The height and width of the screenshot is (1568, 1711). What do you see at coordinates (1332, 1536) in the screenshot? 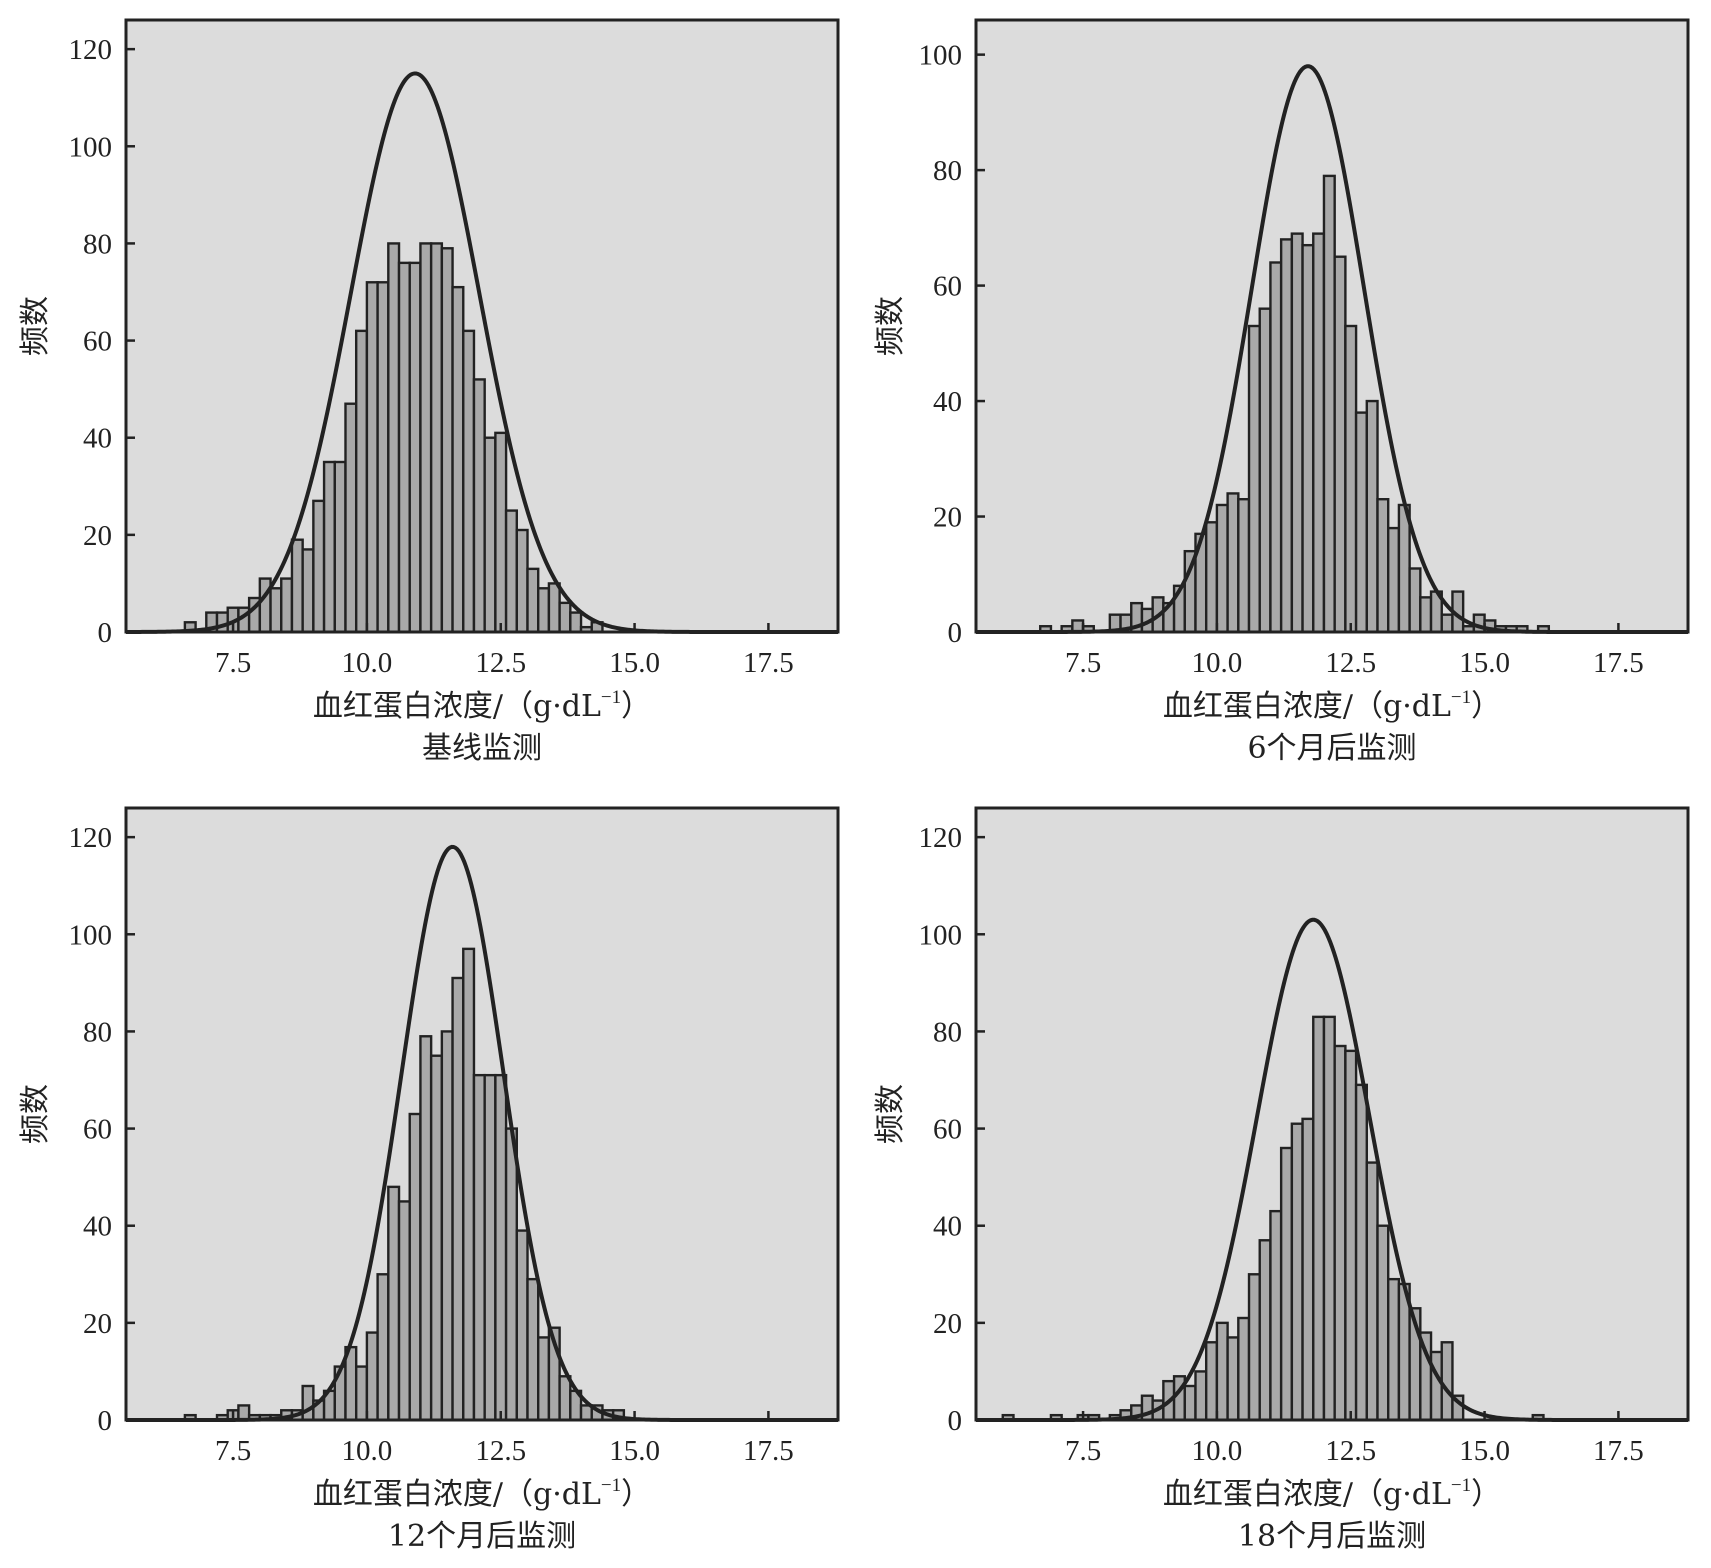
I see `panel-caption: 18个月后监测` at bounding box center [1332, 1536].